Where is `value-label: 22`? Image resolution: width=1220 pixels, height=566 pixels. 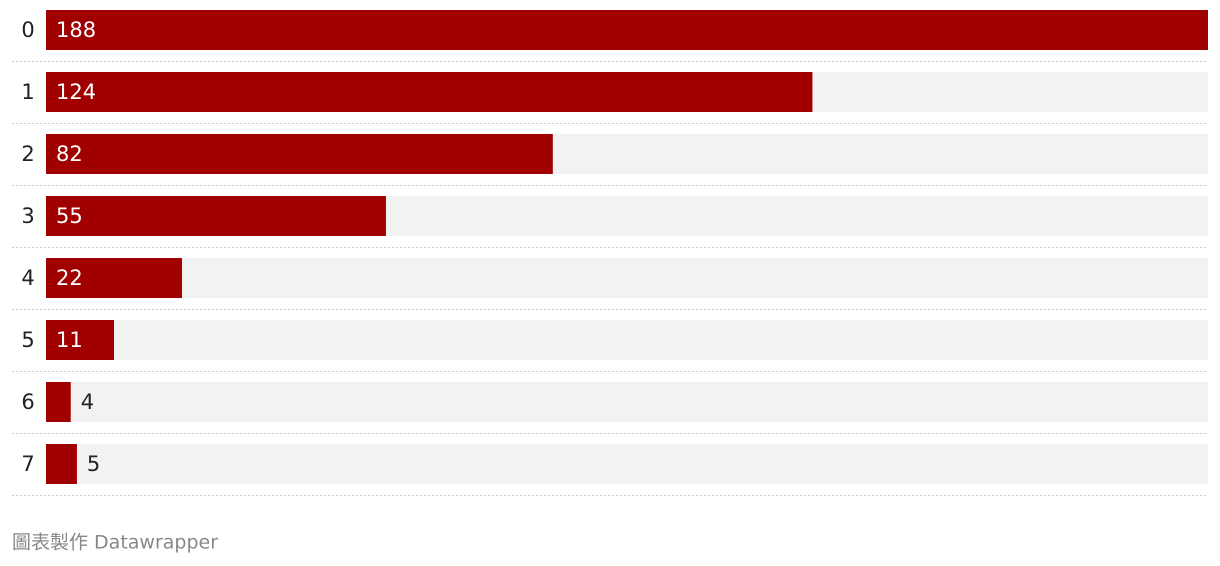
value-label: 22 is located at coordinates (69, 278).